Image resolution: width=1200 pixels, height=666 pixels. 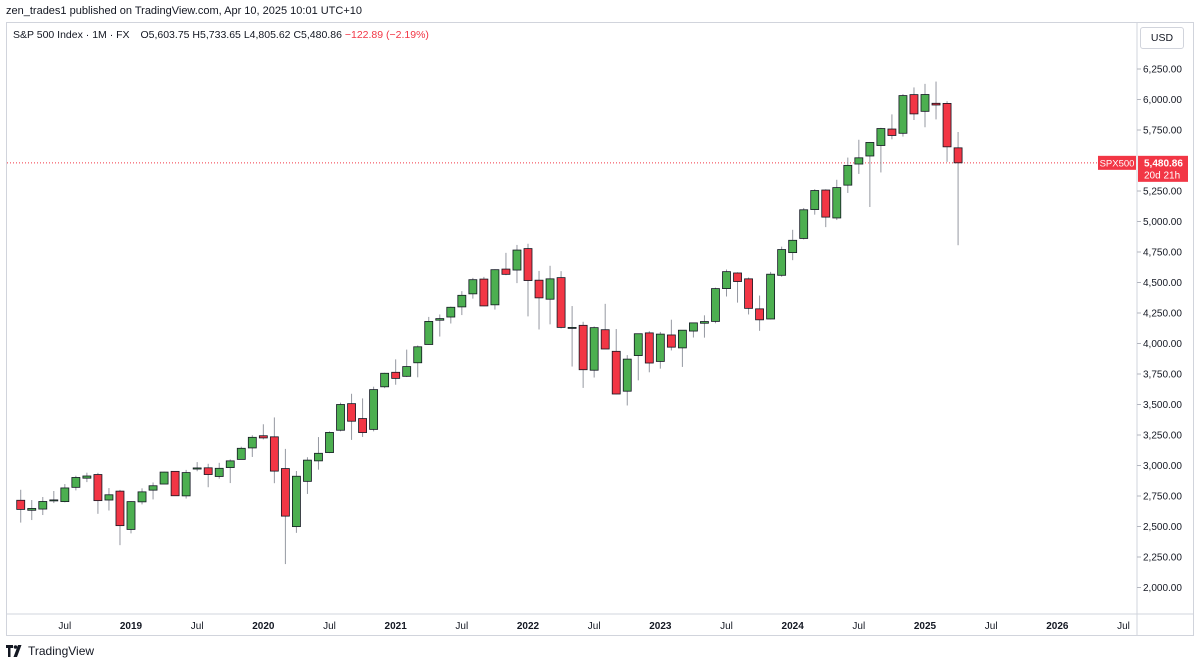 What do you see at coordinates (925, 626) in the screenshot?
I see `time-tick-label: 2025` at bounding box center [925, 626].